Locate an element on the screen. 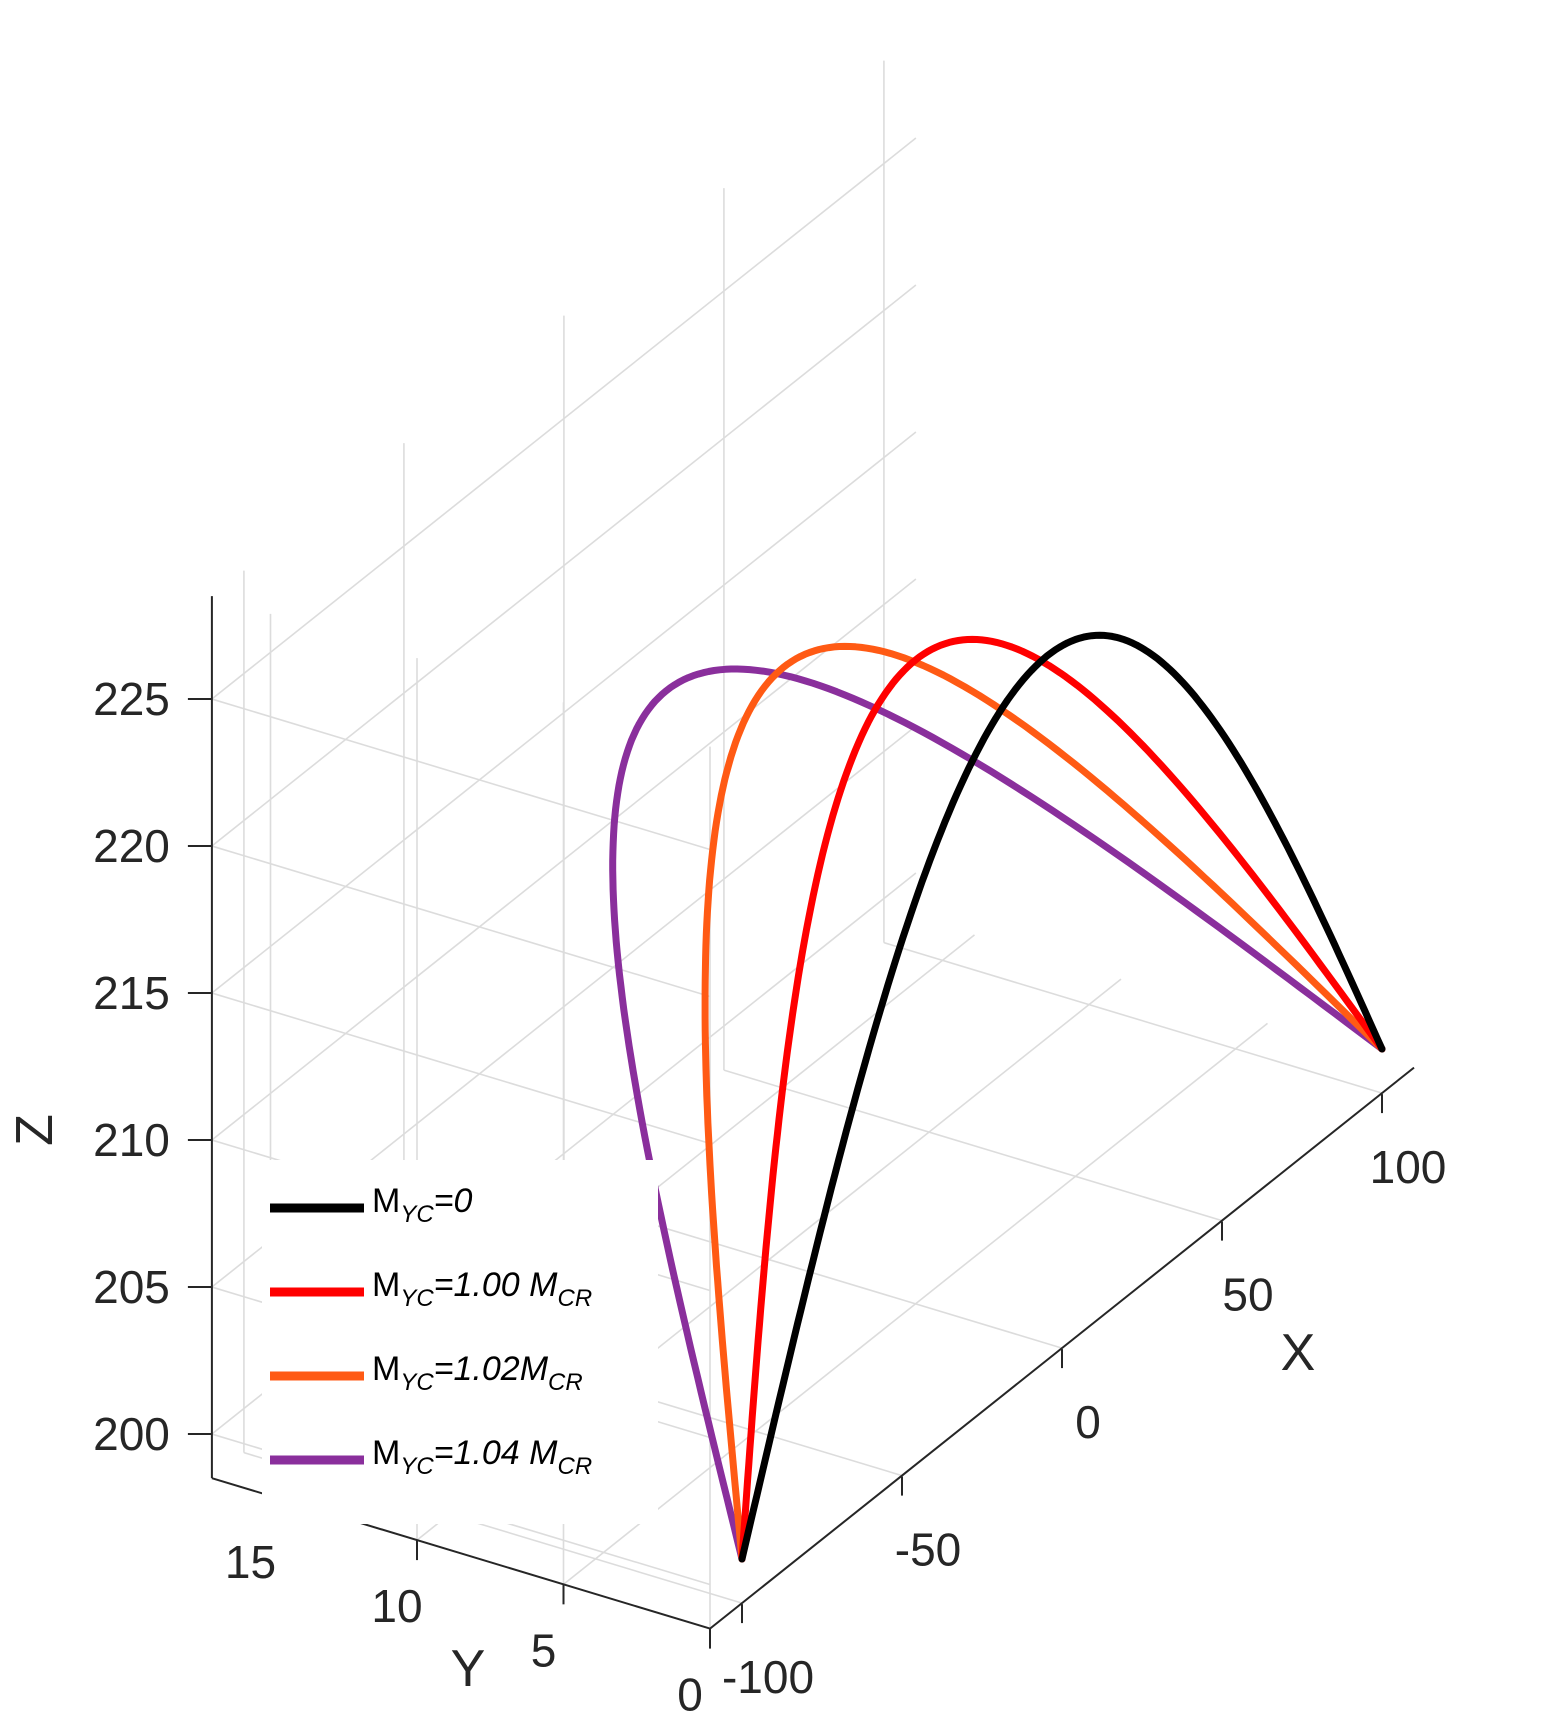 The height and width of the screenshot is (1717, 1542). y-tick-label: 0 is located at coordinates (690, 1693).